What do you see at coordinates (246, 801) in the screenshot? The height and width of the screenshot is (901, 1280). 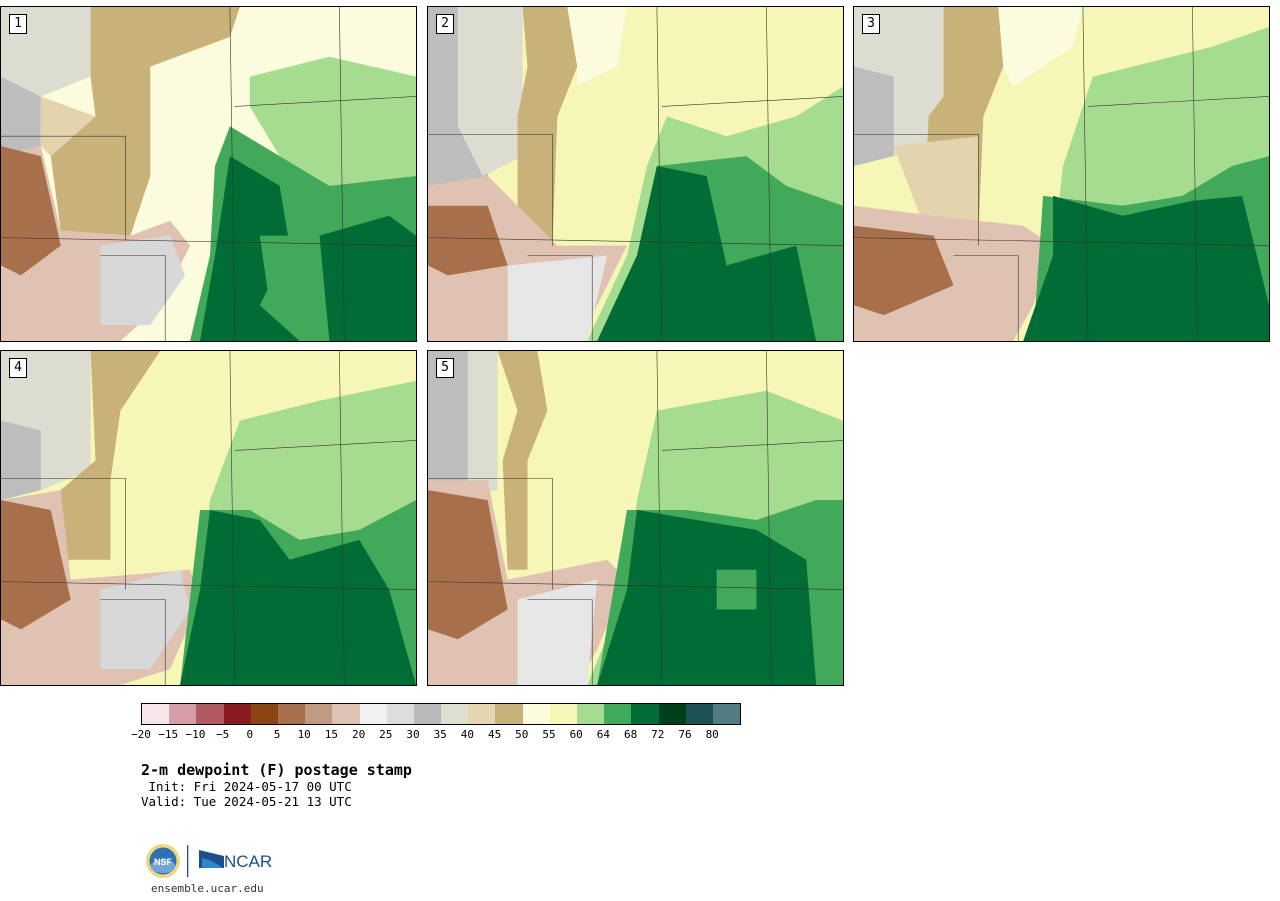 I see `valid-time: Valid: Tue 2024-05-21 13 UTC` at bounding box center [246, 801].